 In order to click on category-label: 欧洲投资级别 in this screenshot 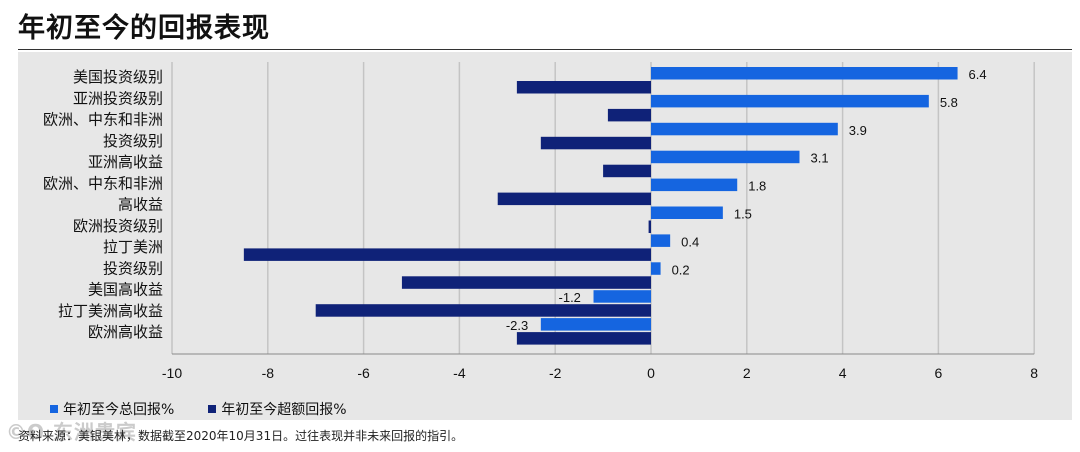, I will do `click(118, 226)`.